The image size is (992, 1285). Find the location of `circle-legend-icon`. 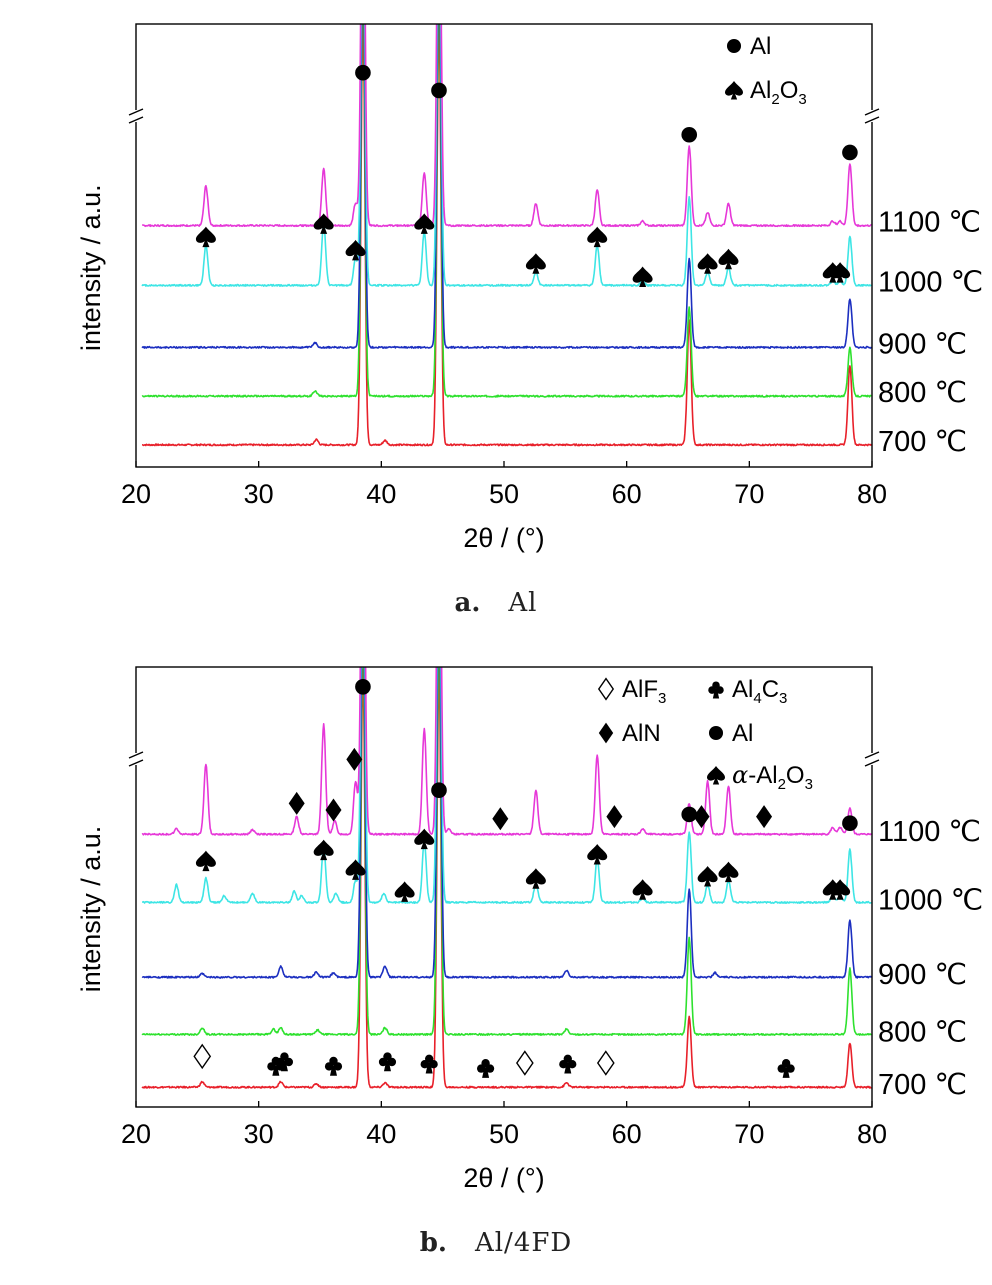

circle-legend-icon is located at coordinates (734, 46).